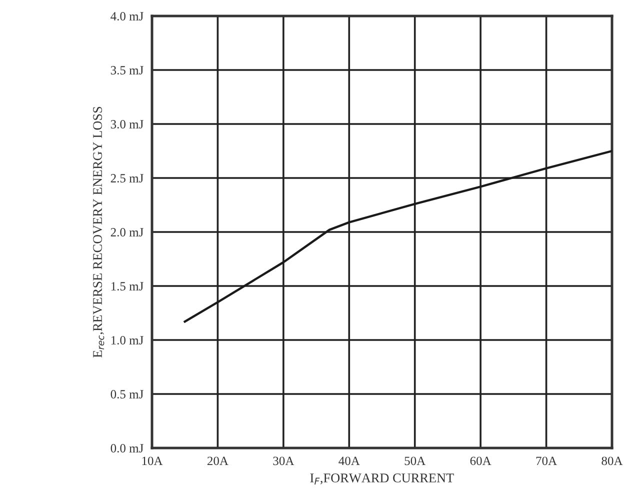 This screenshot has width=639, height=504. Describe the element at coordinates (127, 178) in the screenshot. I see `y-tick-label: 2.5 mJ` at that location.